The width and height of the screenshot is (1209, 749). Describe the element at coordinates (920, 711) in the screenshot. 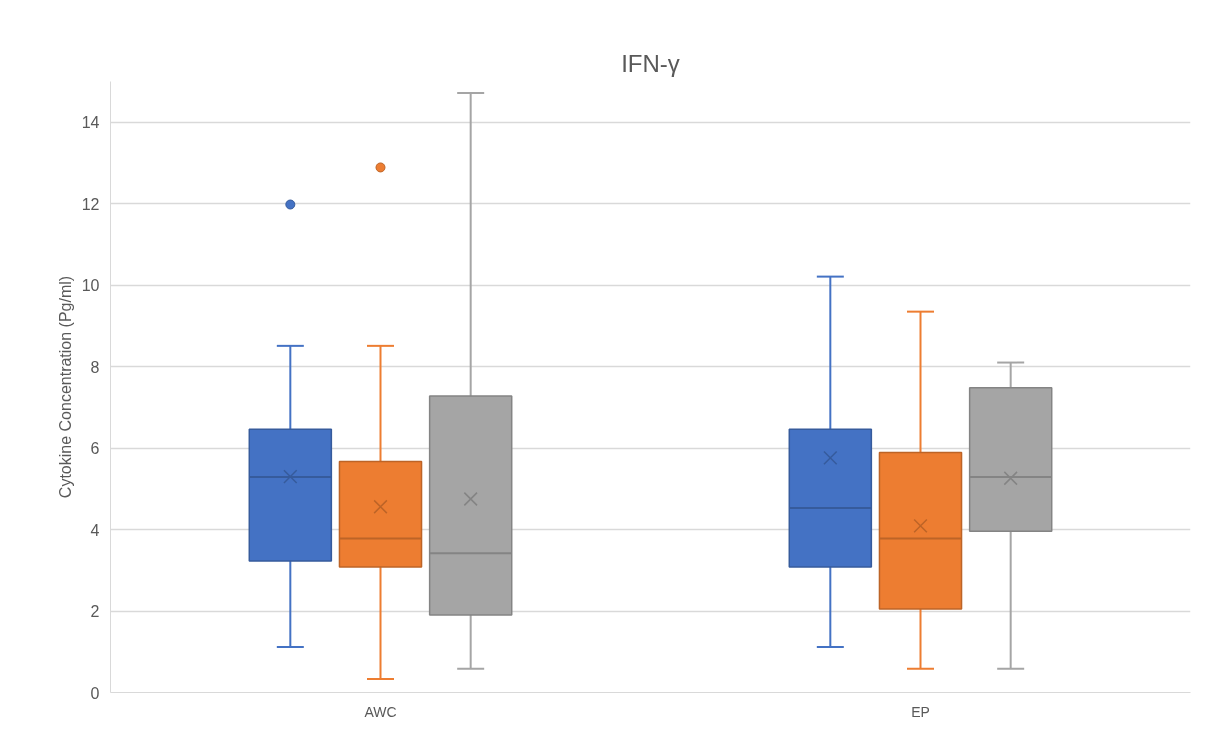

I see `x-tick-label: EP` at that location.